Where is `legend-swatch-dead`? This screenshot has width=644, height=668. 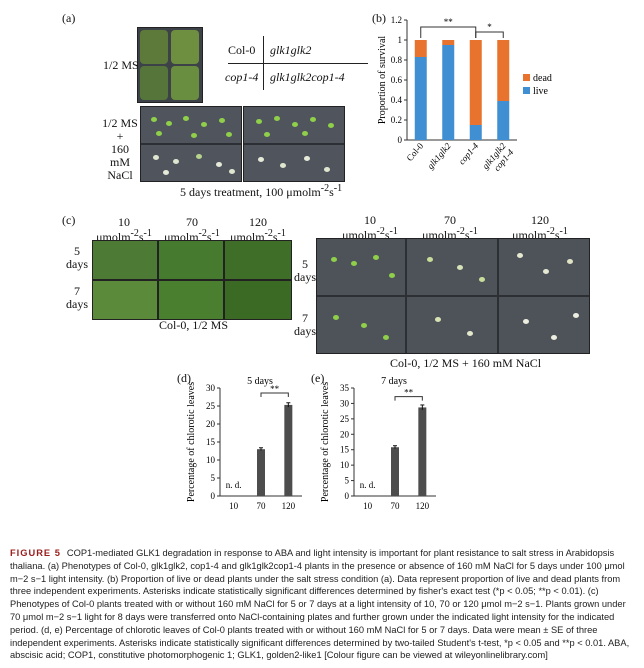
legend-swatch-dead is located at coordinates (526, 77).